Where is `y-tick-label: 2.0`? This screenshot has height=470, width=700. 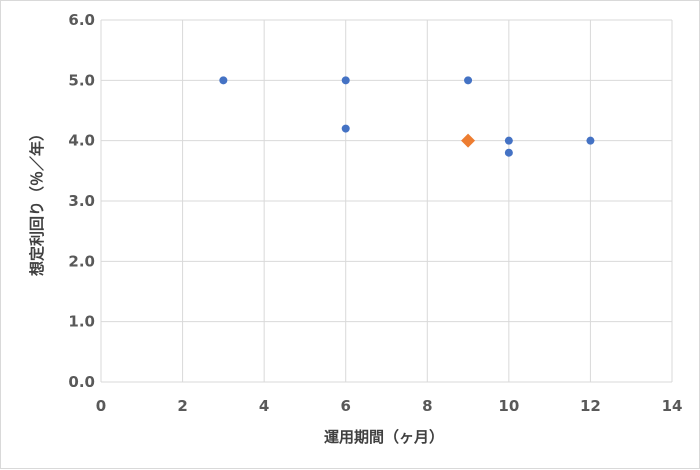 y-tick-label: 2.0 is located at coordinates (81, 261).